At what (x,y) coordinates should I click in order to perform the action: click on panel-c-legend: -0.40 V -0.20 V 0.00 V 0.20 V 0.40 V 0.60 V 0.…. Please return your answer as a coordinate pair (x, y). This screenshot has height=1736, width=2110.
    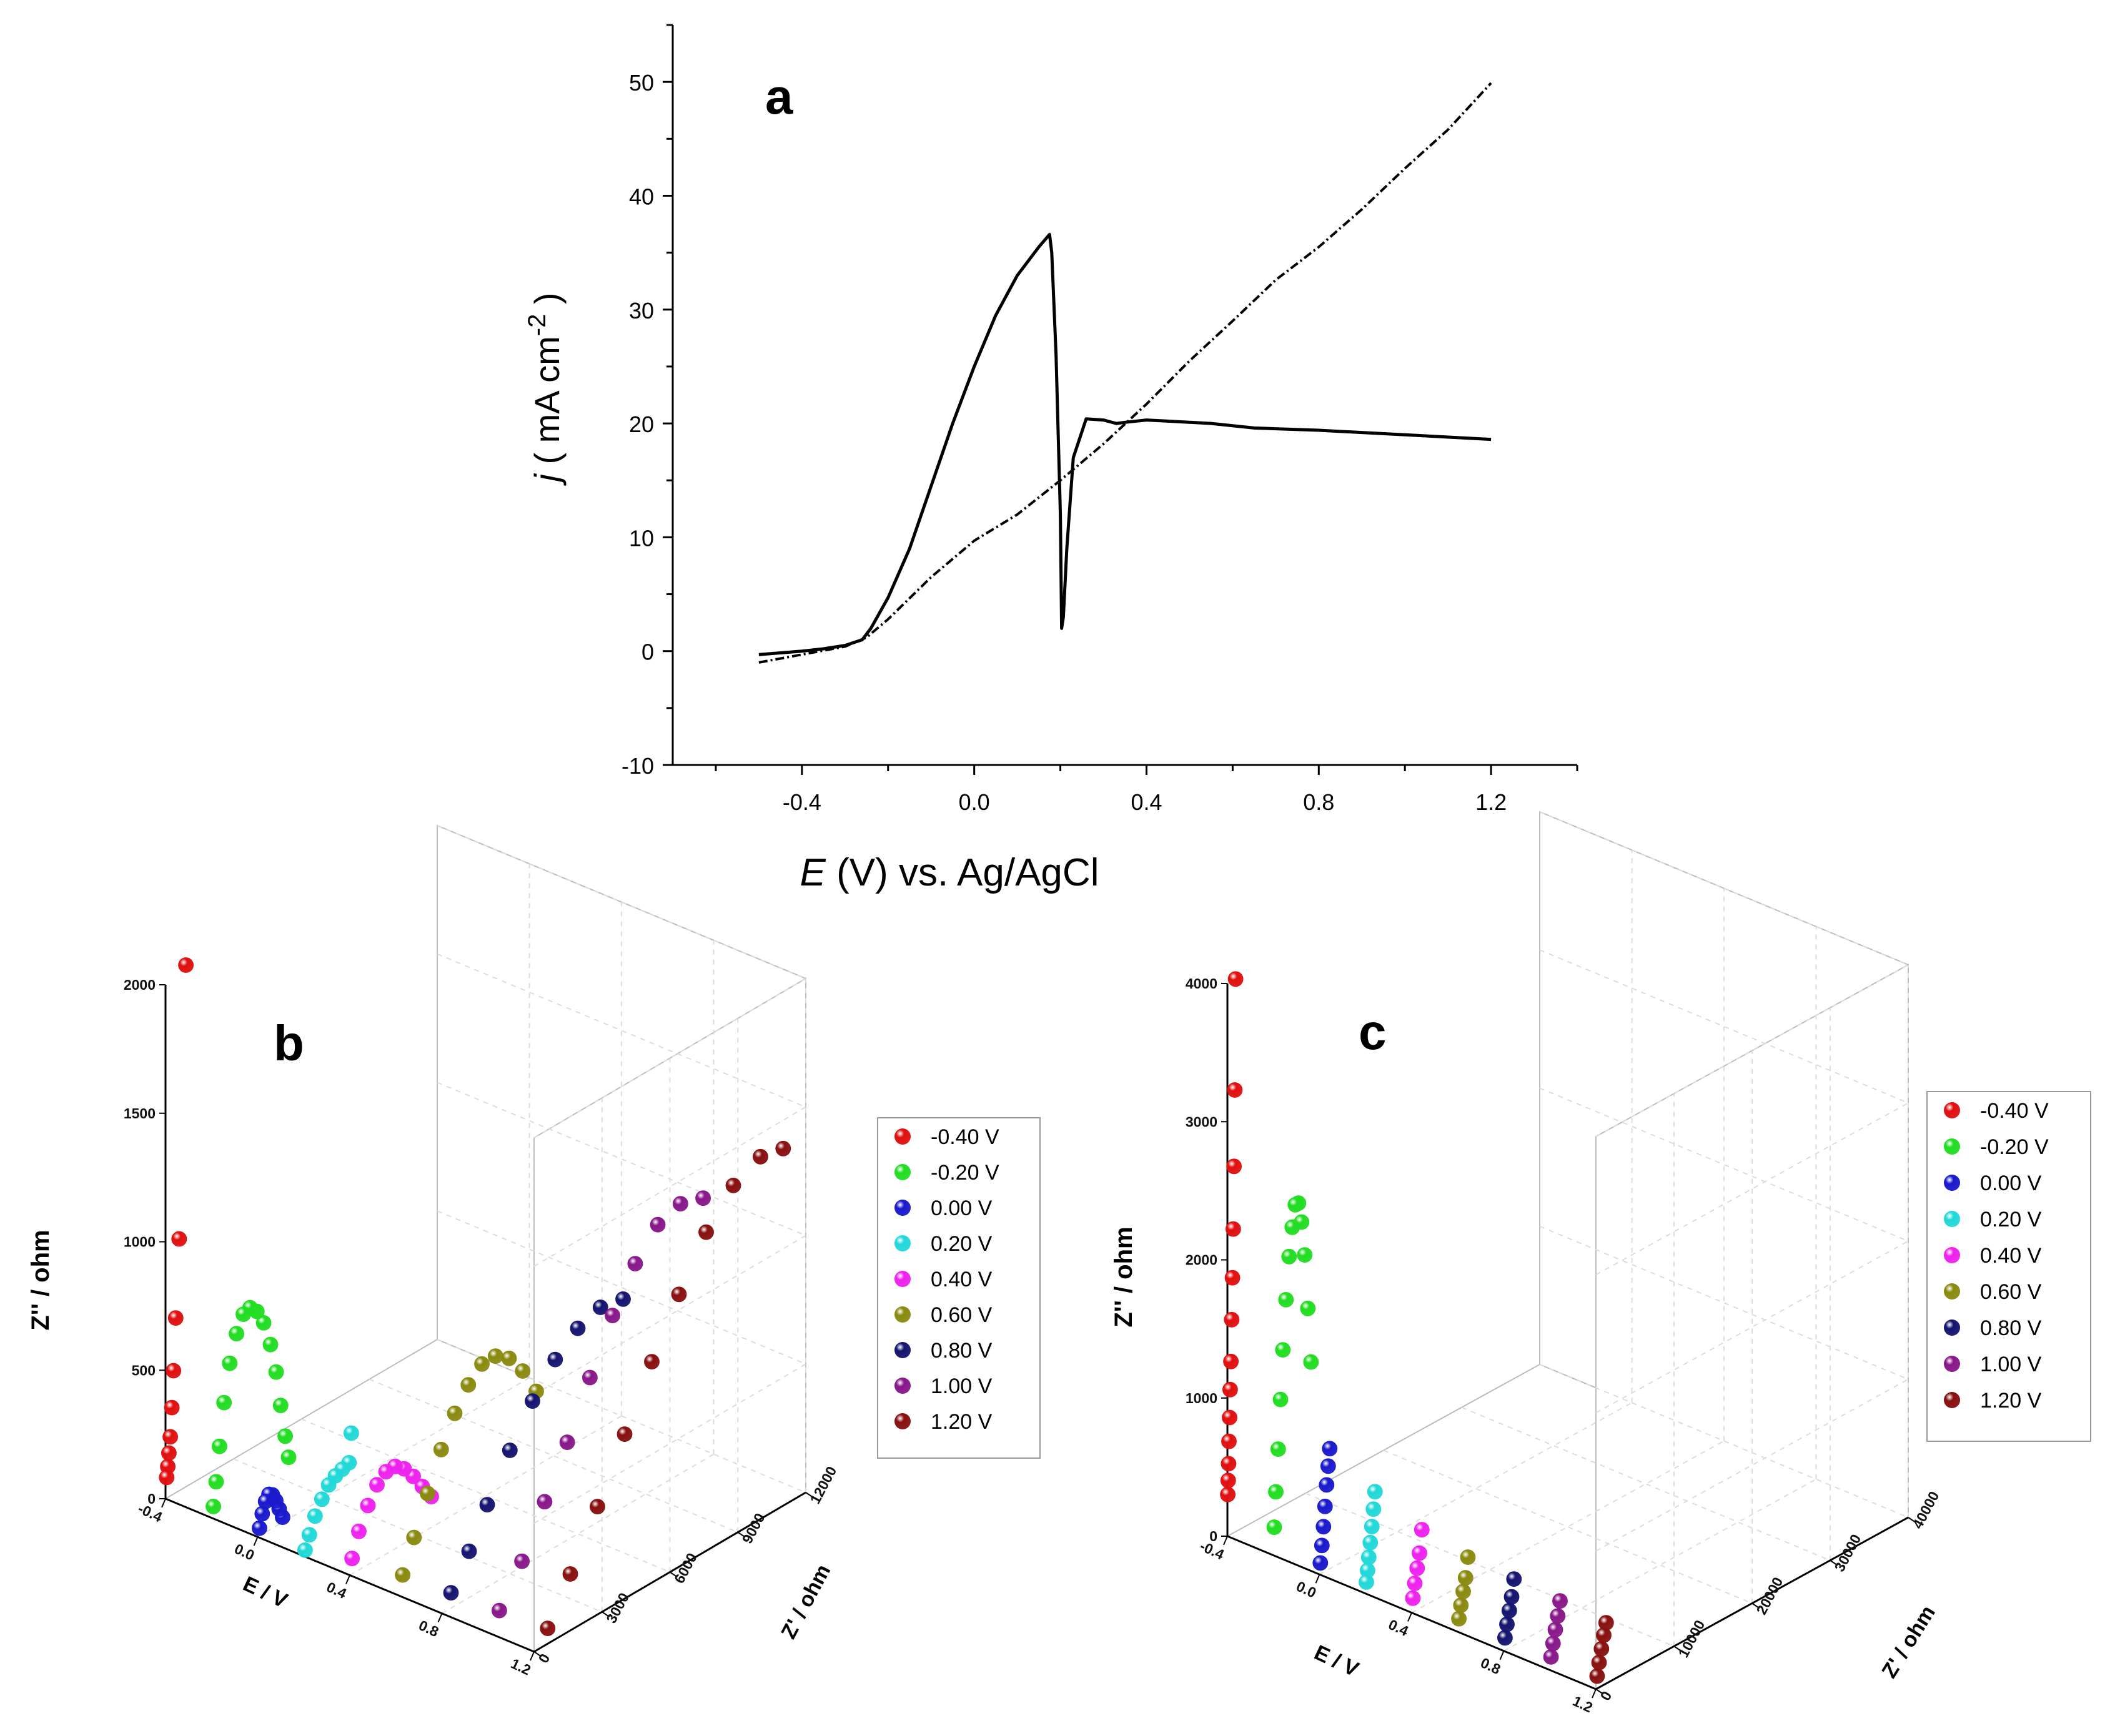
    Looking at the image, I should click on (2008, 1266).